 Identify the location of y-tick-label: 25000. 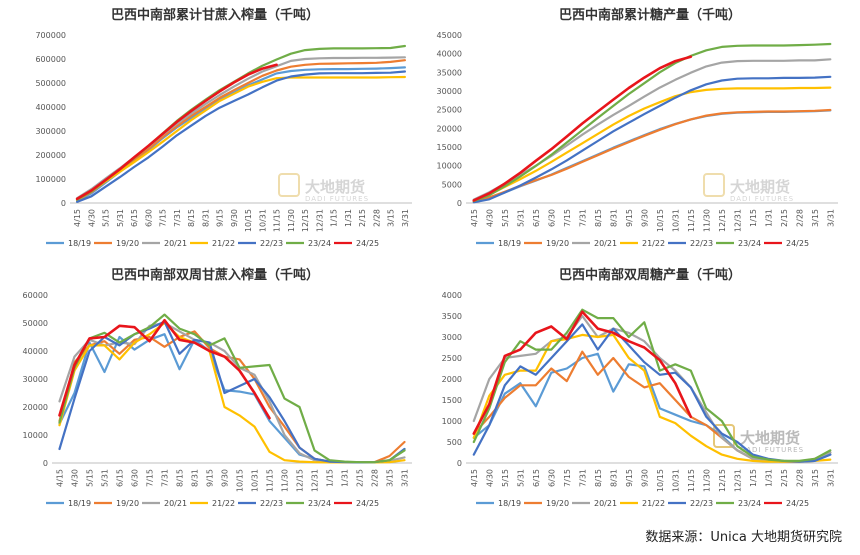
(449, 110).